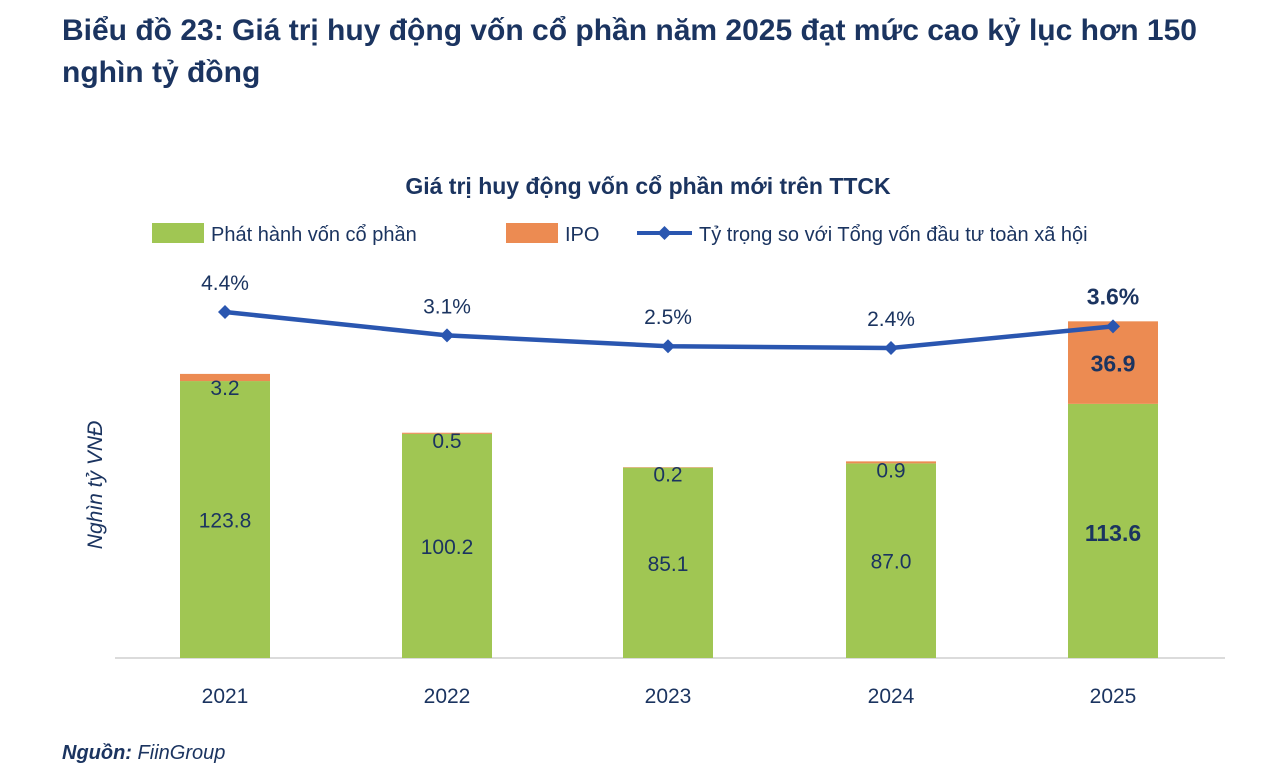 Image resolution: width=1280 pixels, height=783 pixels. Describe the element at coordinates (582, 235) in the screenshot. I see `legend-label-ipo: IPO` at that location.